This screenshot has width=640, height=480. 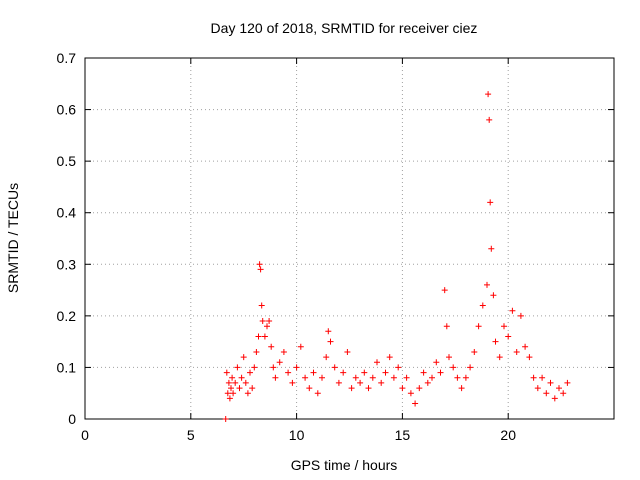 I want to click on x-tick-label: 5, so click(x=191, y=435).